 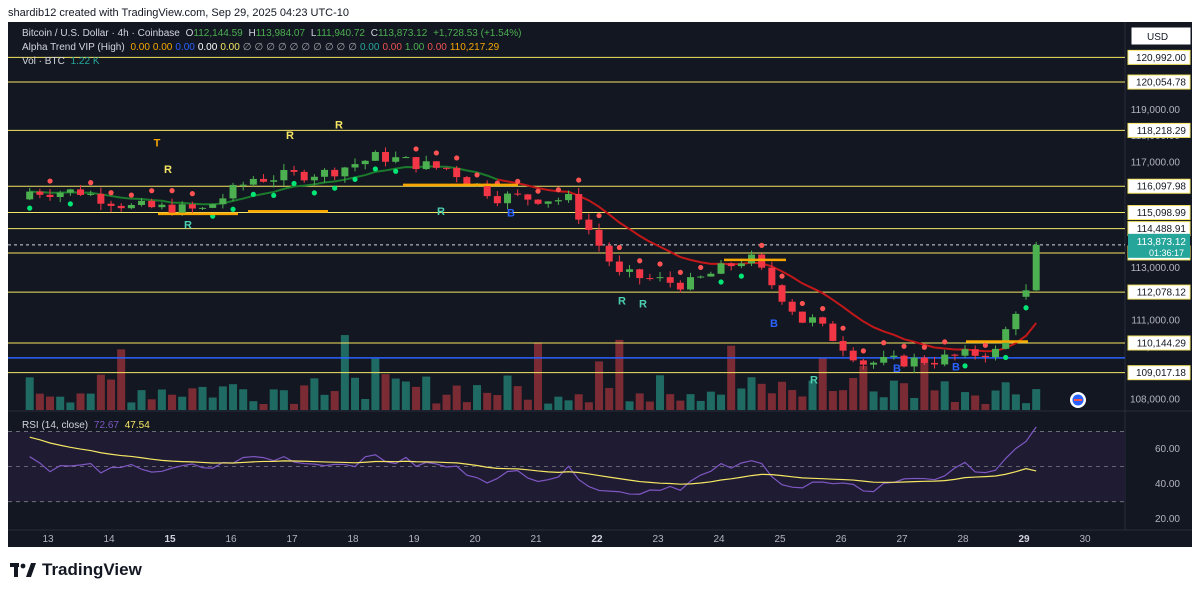 What do you see at coordinates (414, 539) in the screenshot?
I see `time-axis-tick: 19` at bounding box center [414, 539].